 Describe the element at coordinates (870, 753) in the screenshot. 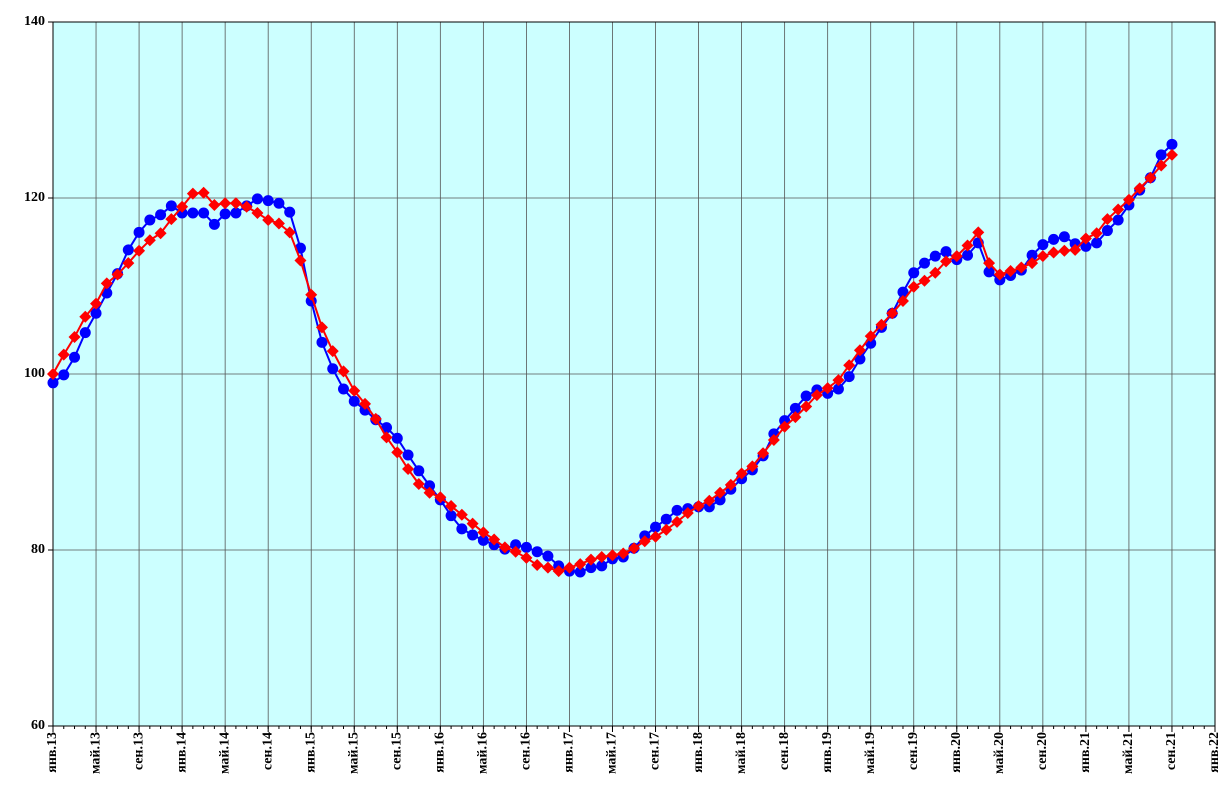

I see `x-tick-label: май.19` at that location.